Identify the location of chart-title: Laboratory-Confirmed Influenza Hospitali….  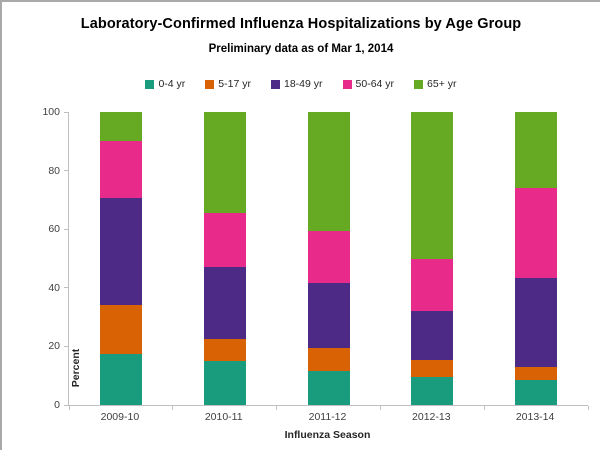
(301, 24).